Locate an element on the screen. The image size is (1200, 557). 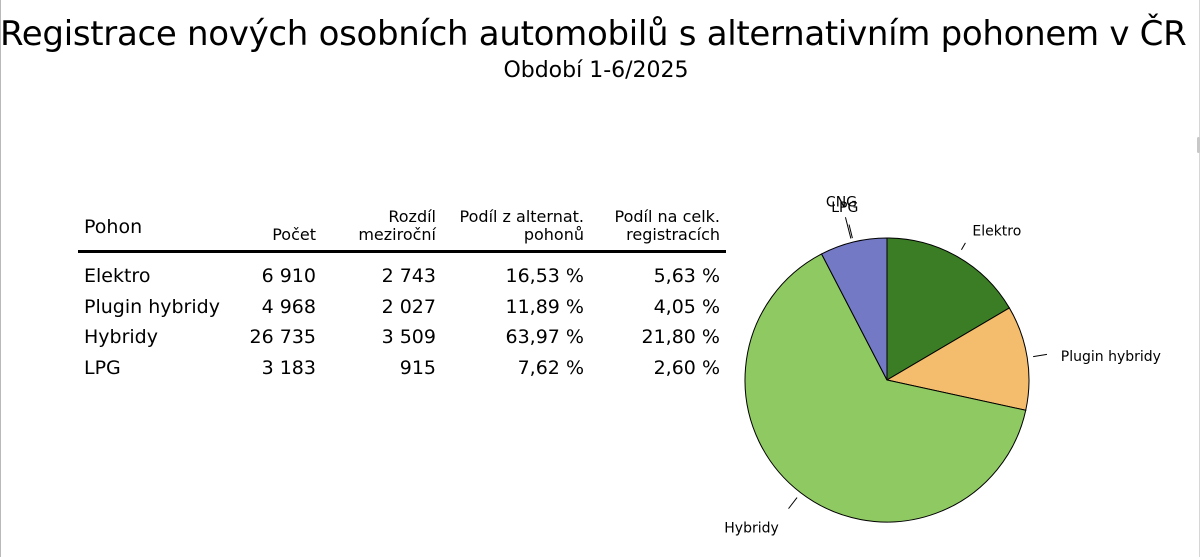
column-header-pohon: Pohon is located at coordinates (113, 227).